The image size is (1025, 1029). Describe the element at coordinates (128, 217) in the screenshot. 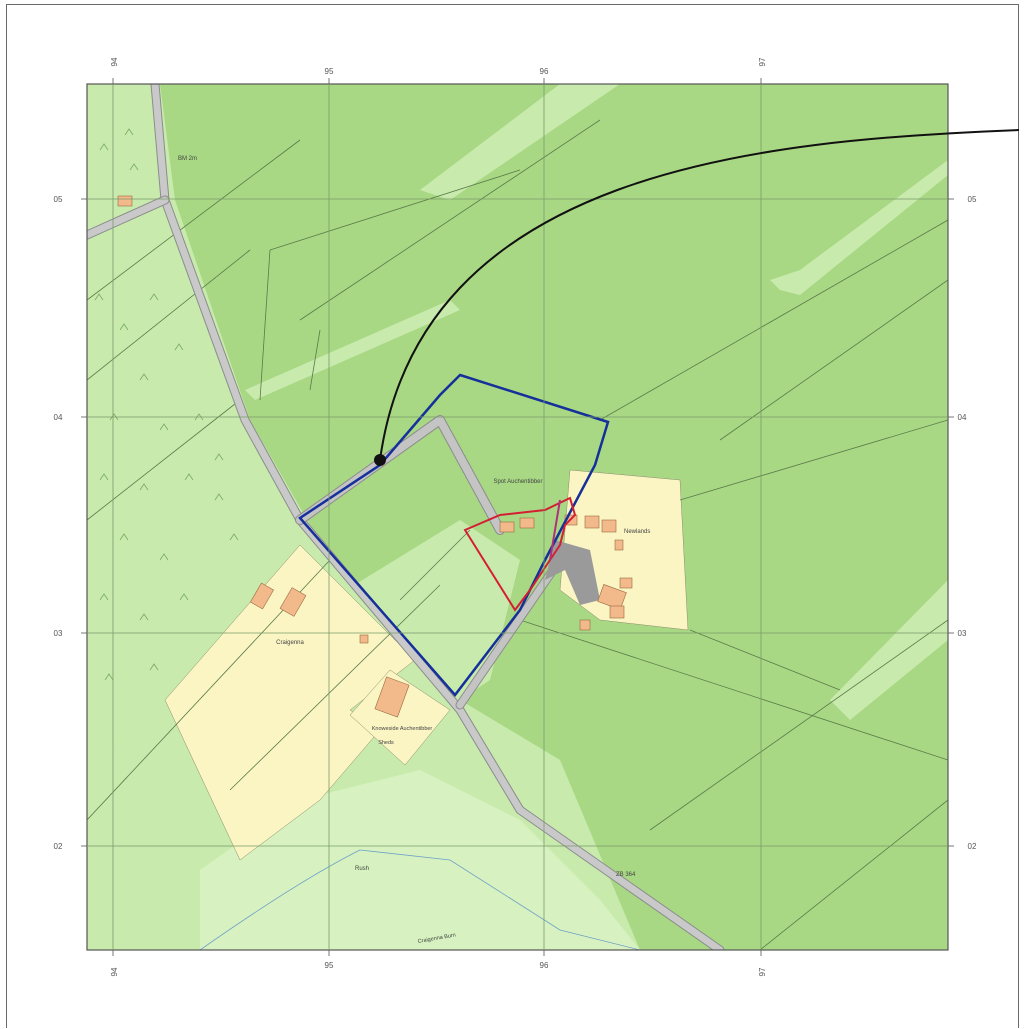

I see `road-west` at that location.